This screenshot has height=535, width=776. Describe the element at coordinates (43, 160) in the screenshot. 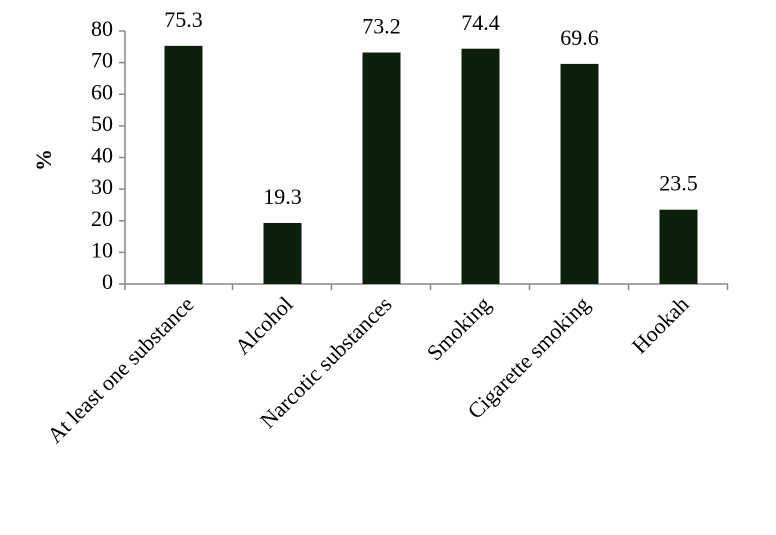

I see `y-axis-label: %` at that location.